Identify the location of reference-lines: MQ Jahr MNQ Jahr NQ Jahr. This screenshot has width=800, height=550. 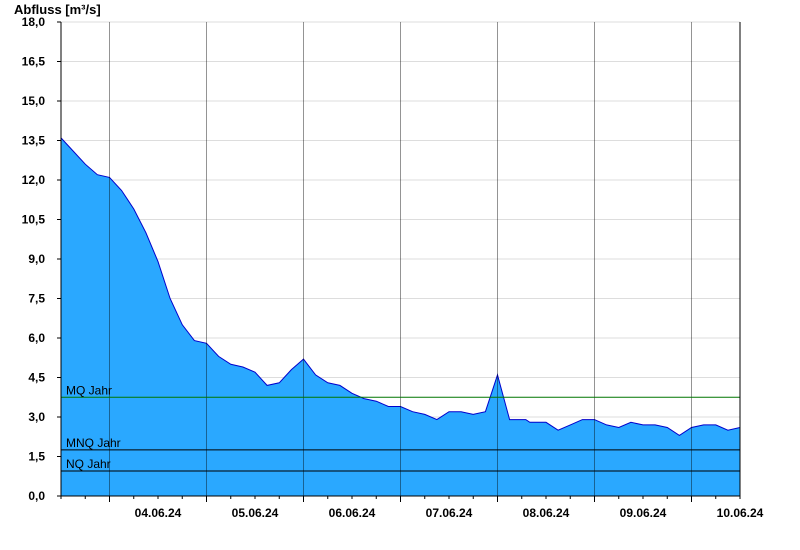
(400, 427).